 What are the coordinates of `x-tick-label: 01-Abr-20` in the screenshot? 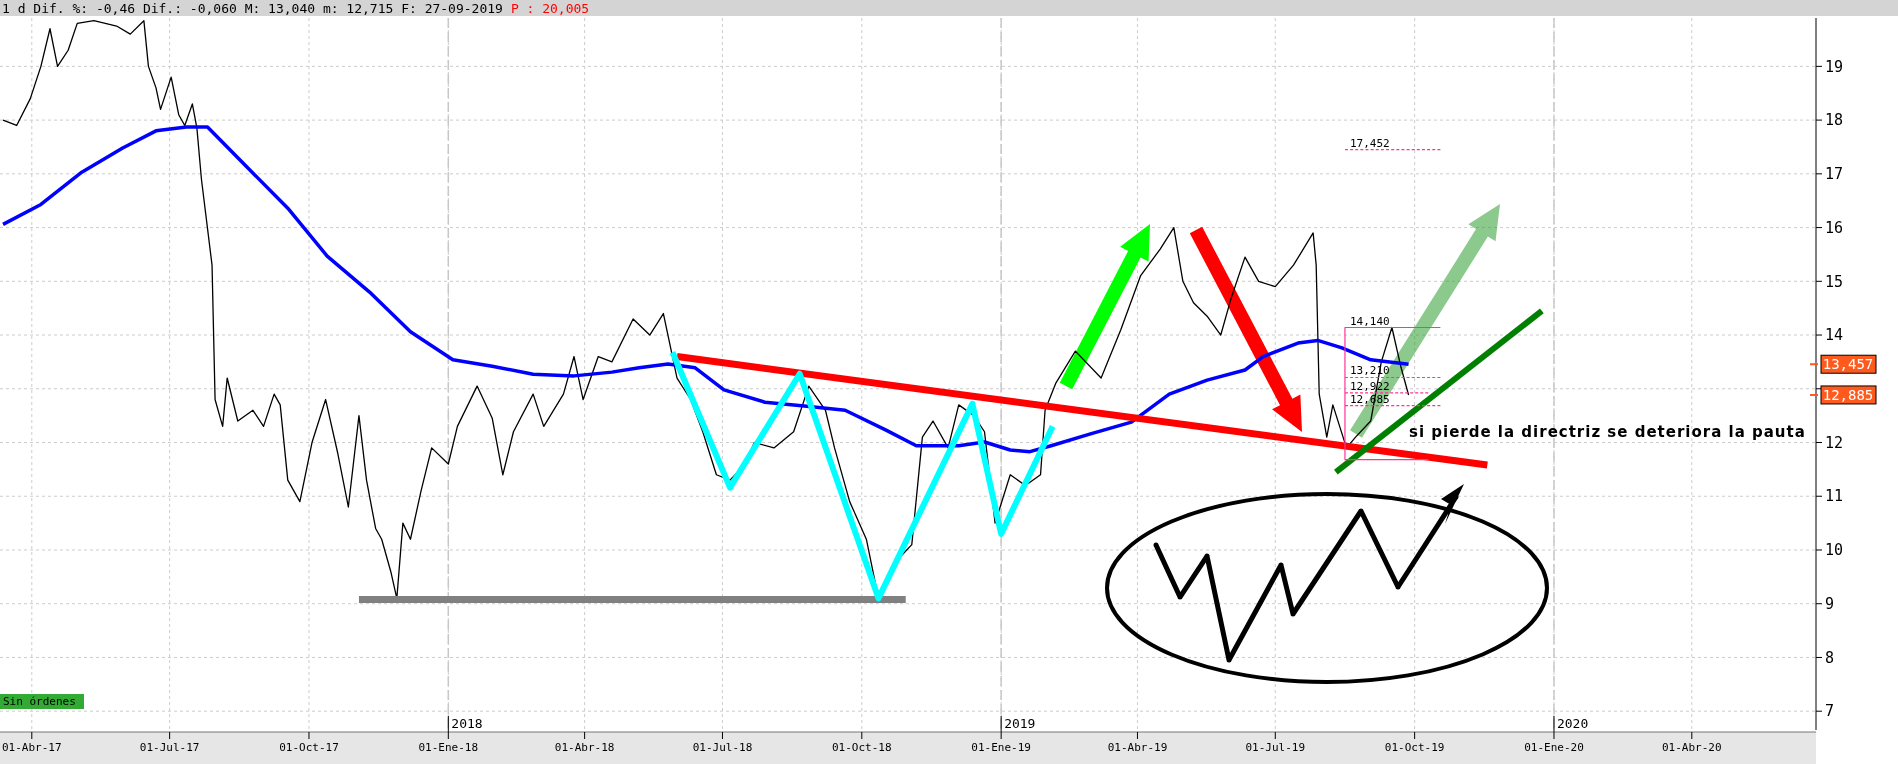 It's located at (1692, 747).